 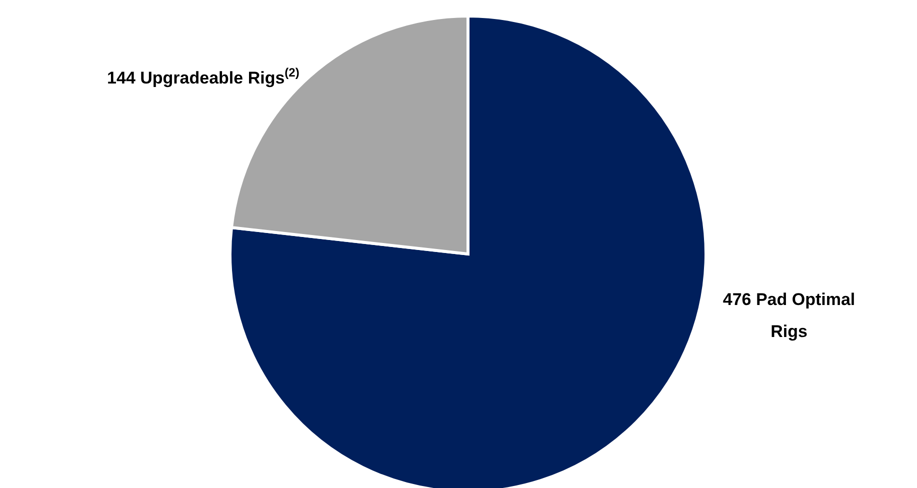 What do you see at coordinates (789, 315) in the screenshot?
I see `slice-label: 476 Pad Optimal Rigs` at bounding box center [789, 315].